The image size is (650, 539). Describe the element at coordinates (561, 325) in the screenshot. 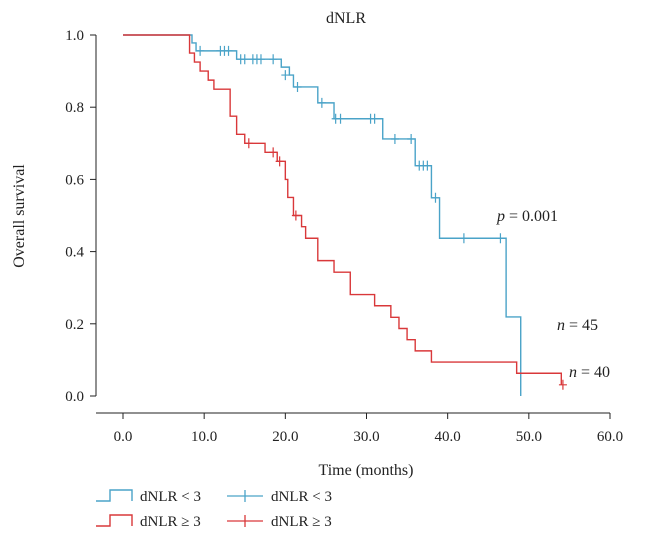

I see `n-low-letter: n` at that location.